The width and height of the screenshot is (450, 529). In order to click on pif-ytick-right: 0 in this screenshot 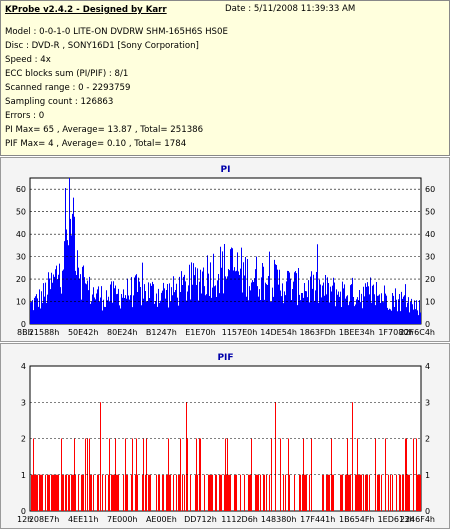, I will do `click(427, 511)`.